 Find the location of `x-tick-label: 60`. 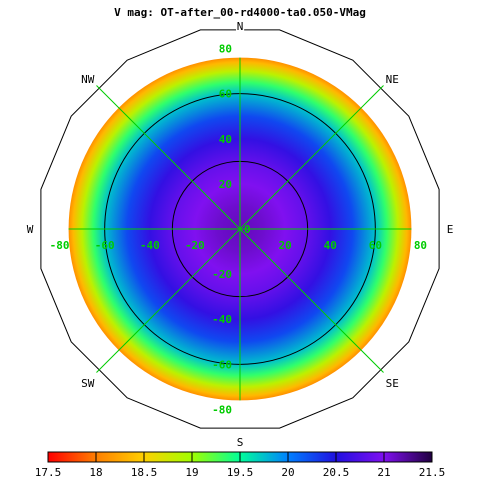

x-tick-label: 60 is located at coordinates (375, 245).